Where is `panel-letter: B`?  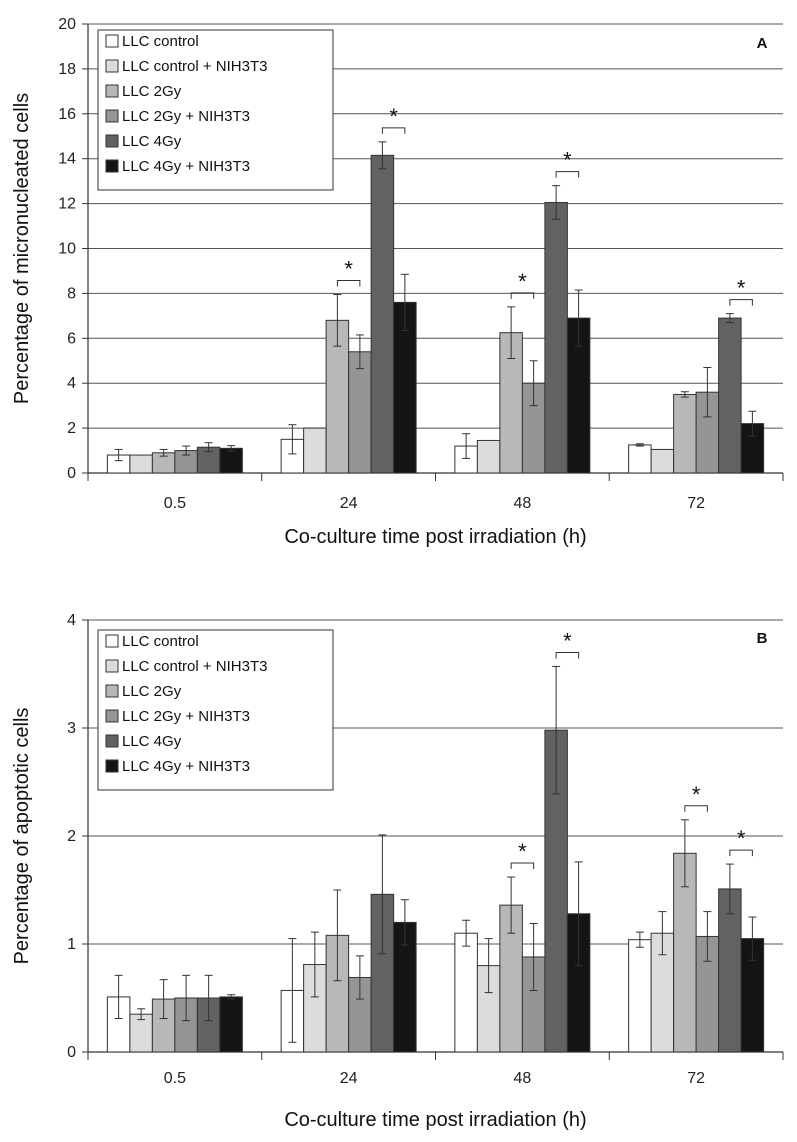
panel-letter: B is located at coordinates (762, 638).